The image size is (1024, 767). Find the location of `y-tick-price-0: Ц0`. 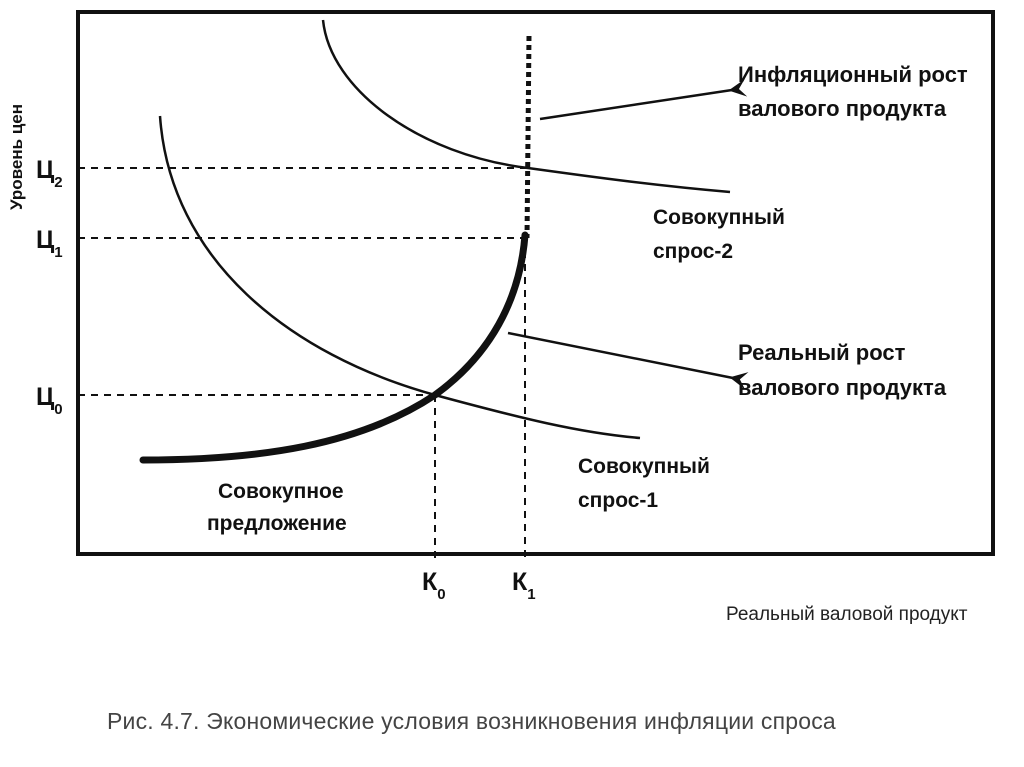

y-tick-price-0: Ц0 is located at coordinates (49, 400).